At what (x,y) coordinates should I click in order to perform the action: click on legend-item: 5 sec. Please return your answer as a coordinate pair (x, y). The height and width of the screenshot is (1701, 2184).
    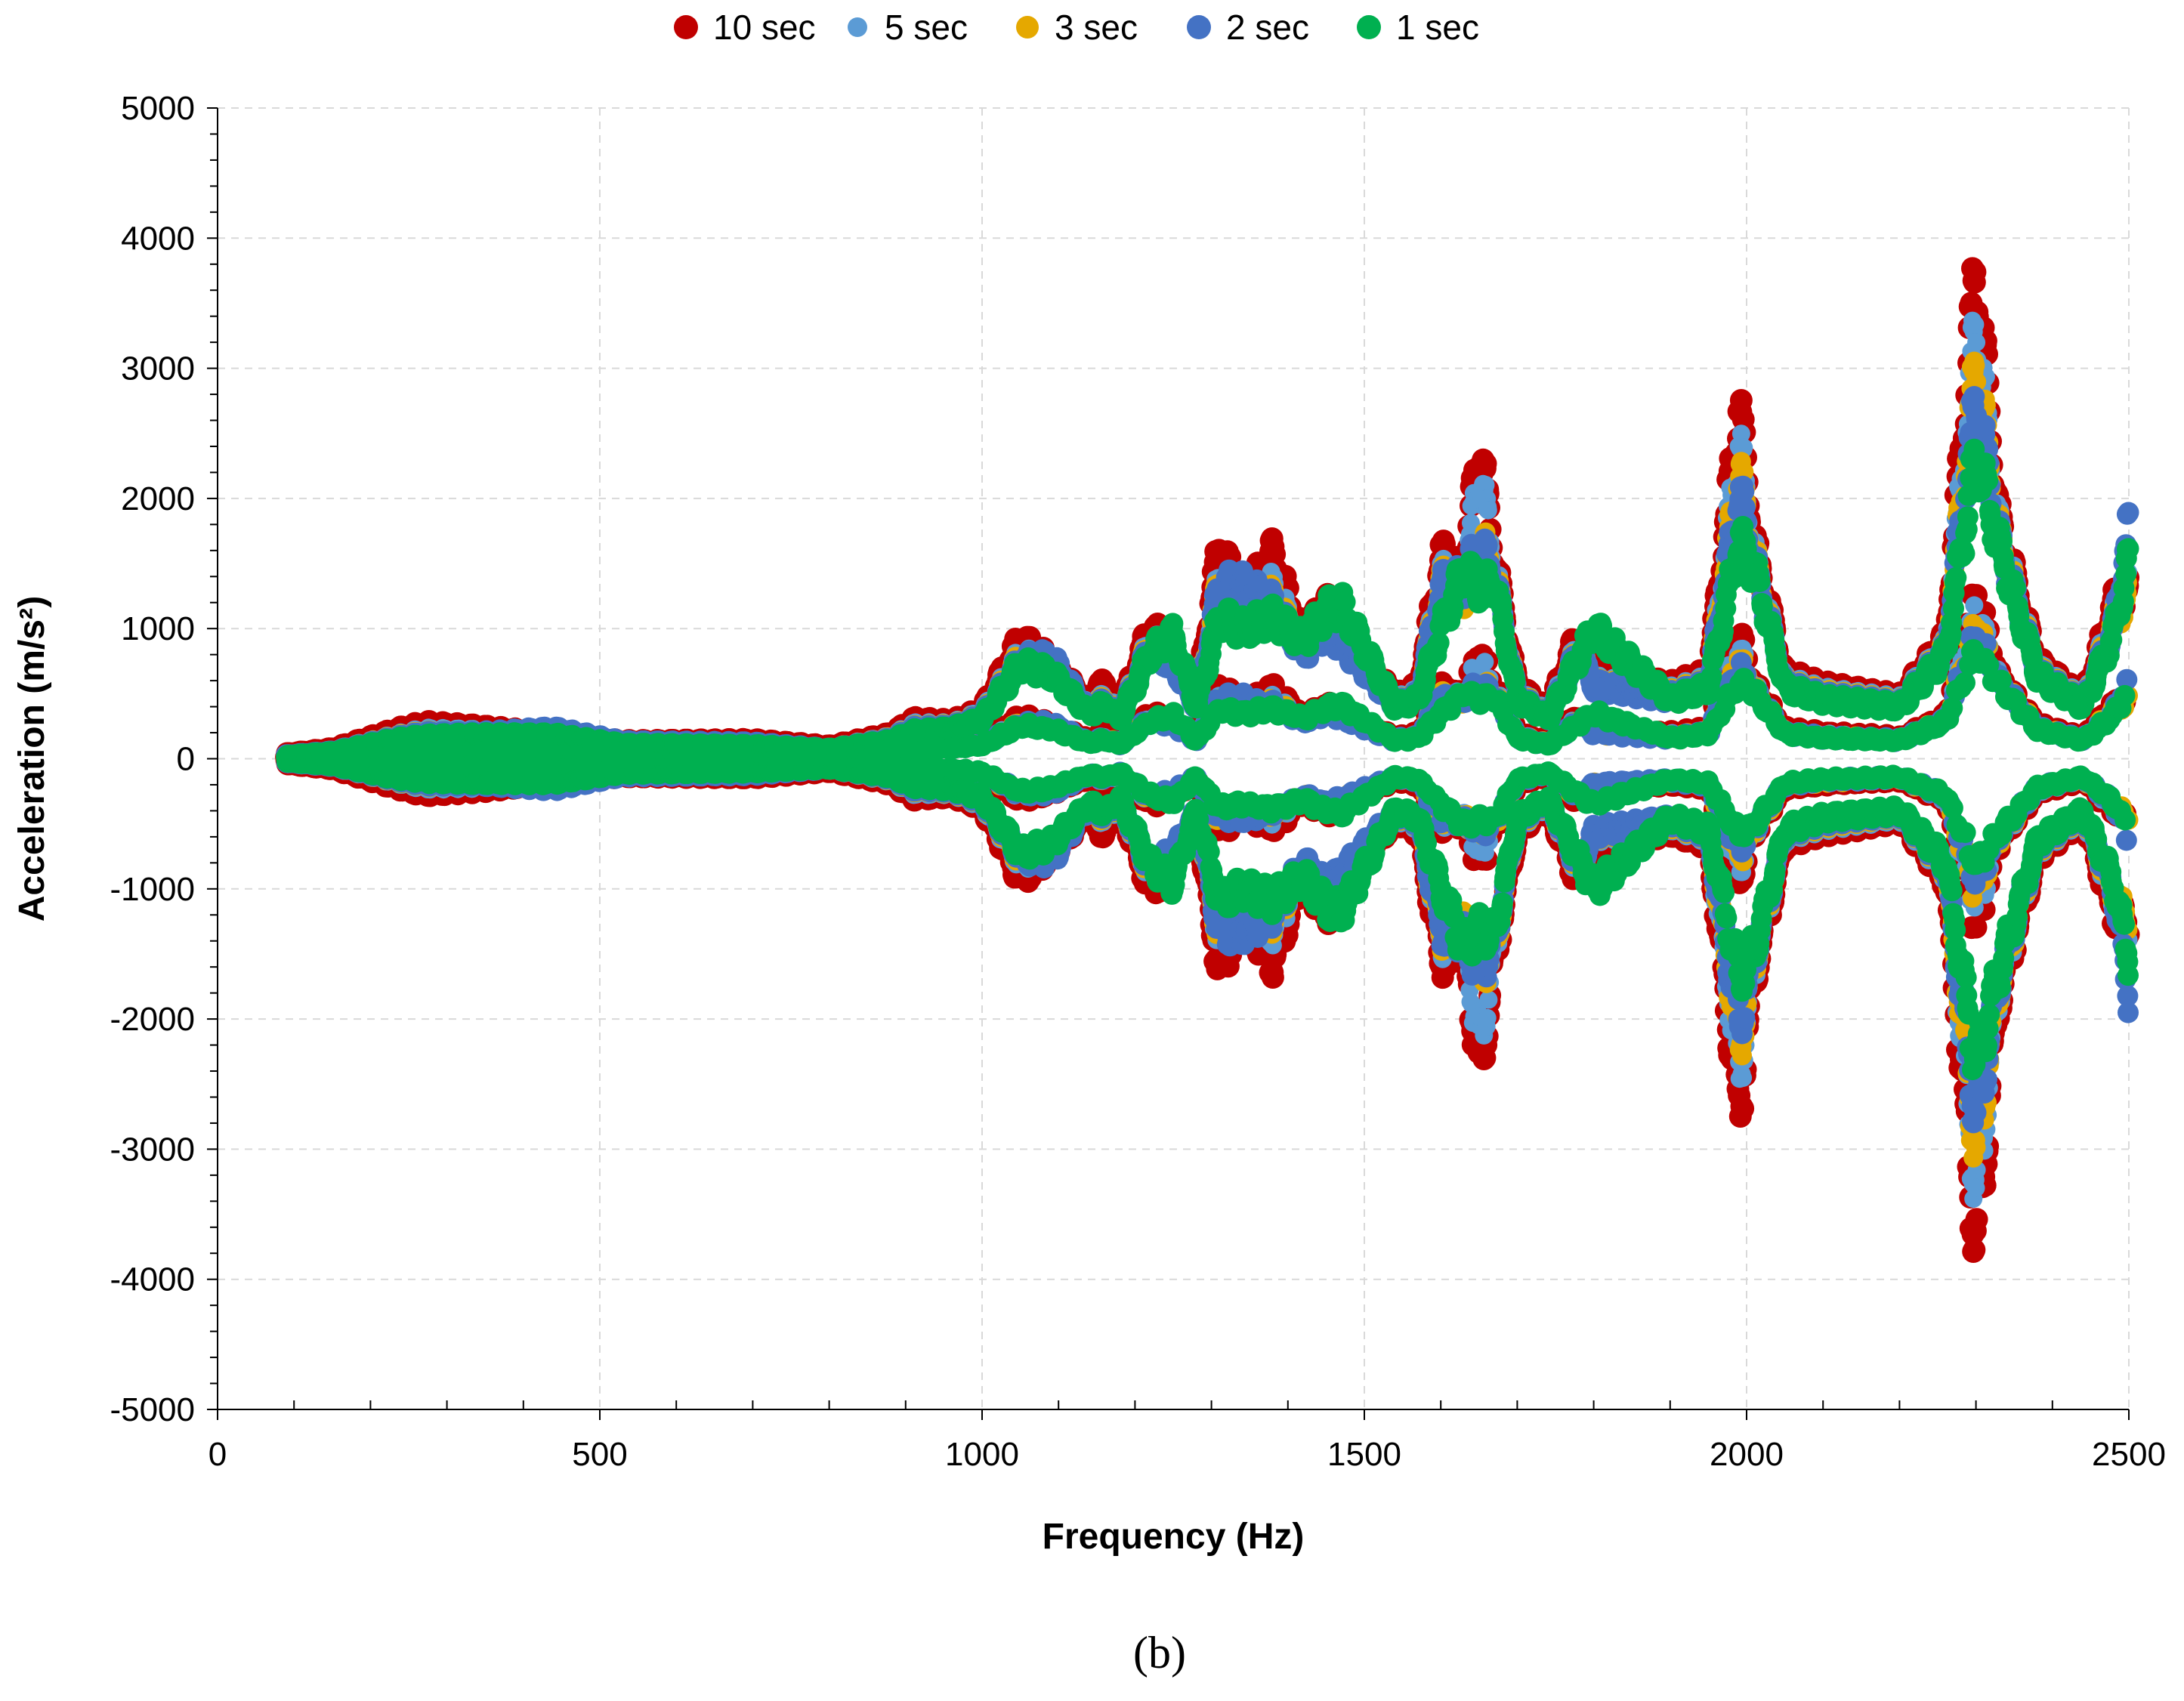
    Looking at the image, I should click on (908, 28).